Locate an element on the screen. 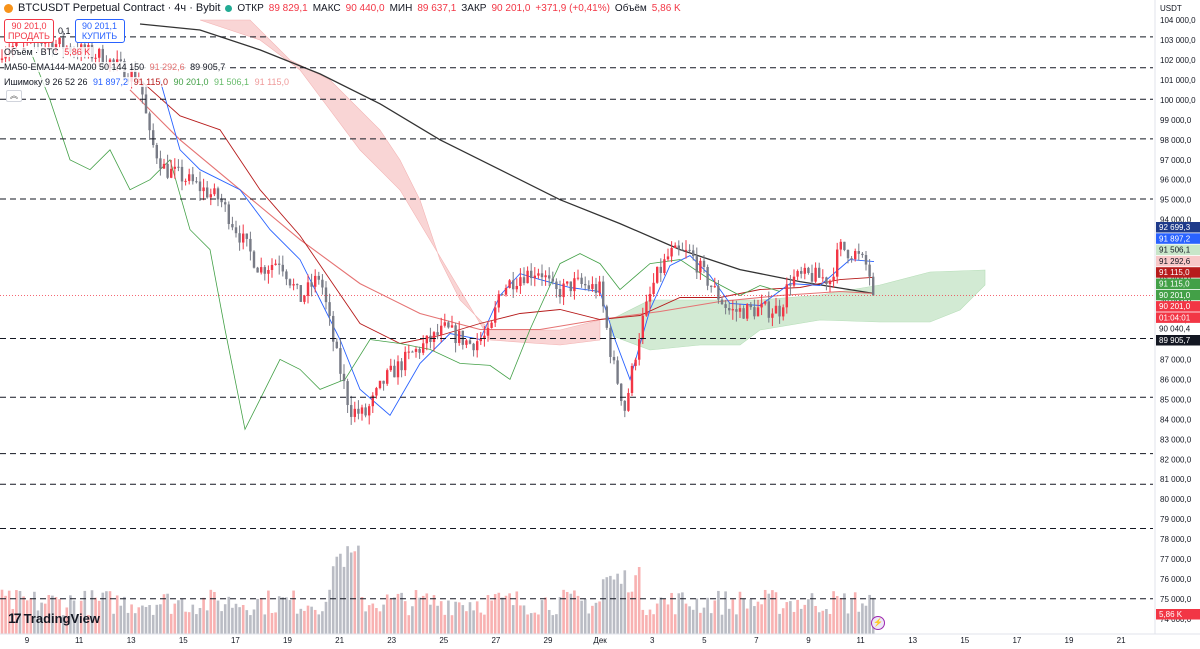  price-tag-label: 91 506,1 is located at coordinates (1175, 250).